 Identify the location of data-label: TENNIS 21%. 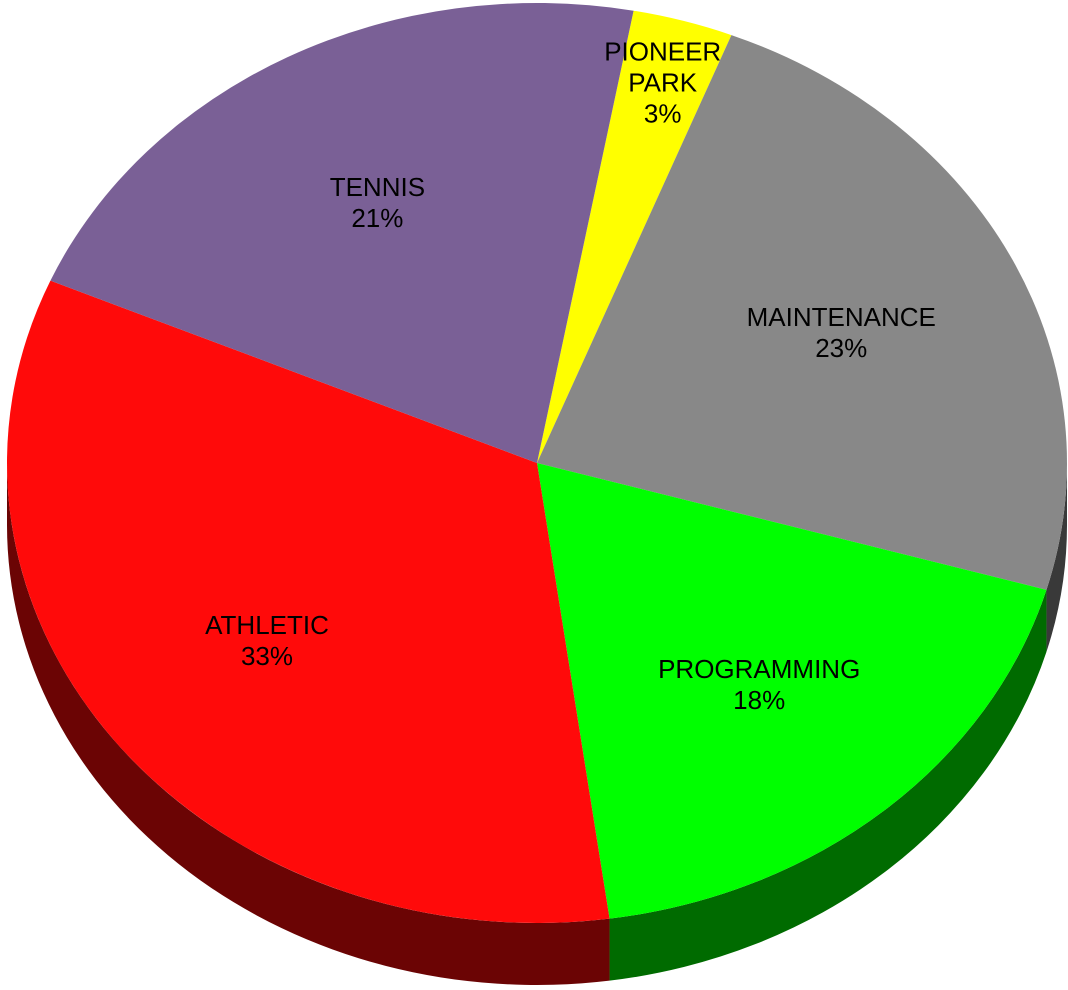
(377, 203).